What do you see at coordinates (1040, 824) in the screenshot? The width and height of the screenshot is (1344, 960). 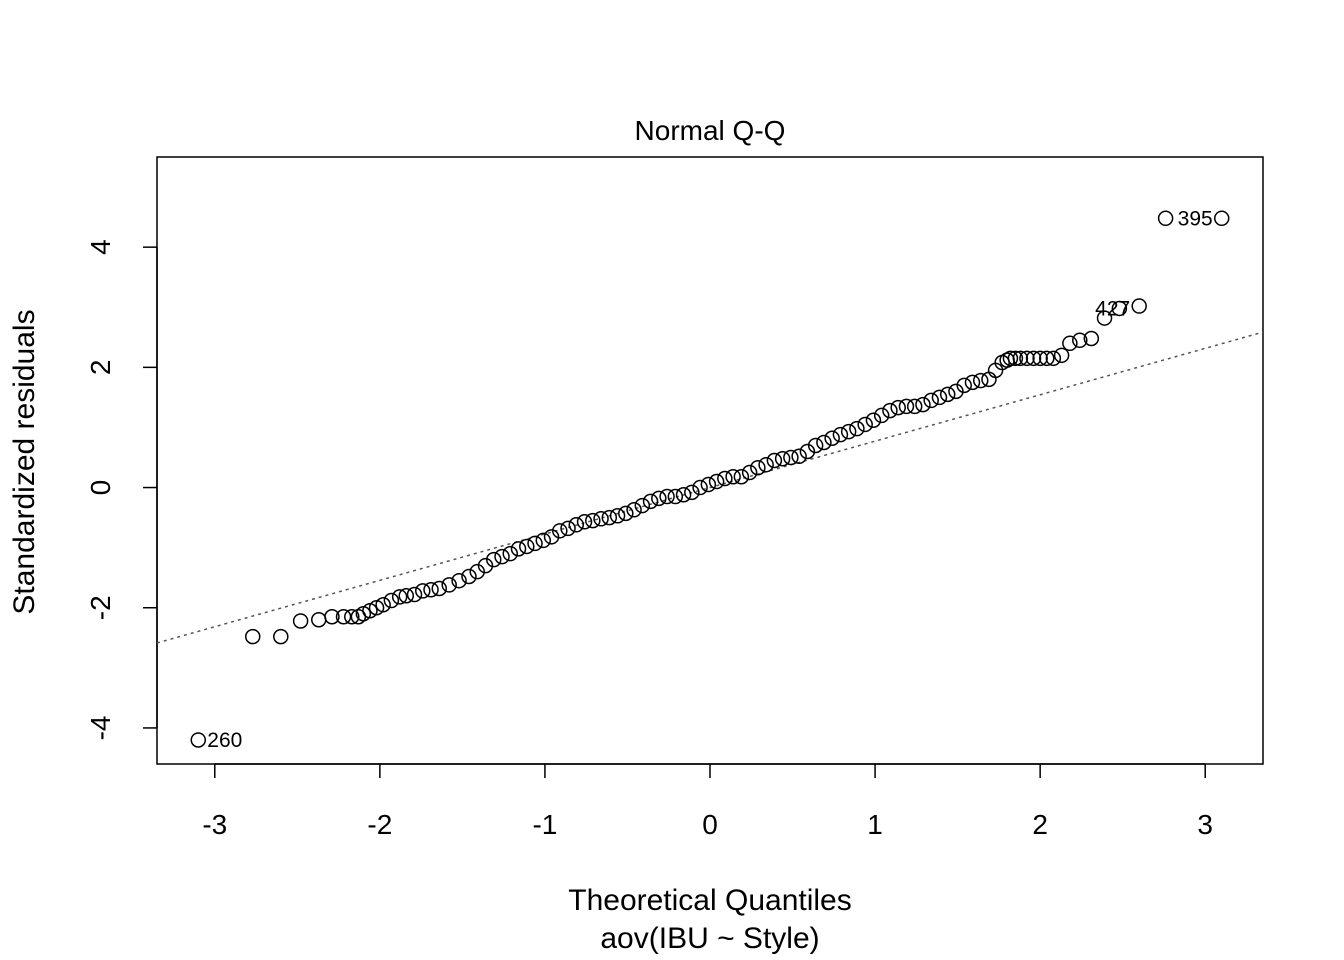 I see `x-tick-label: 2` at bounding box center [1040, 824].